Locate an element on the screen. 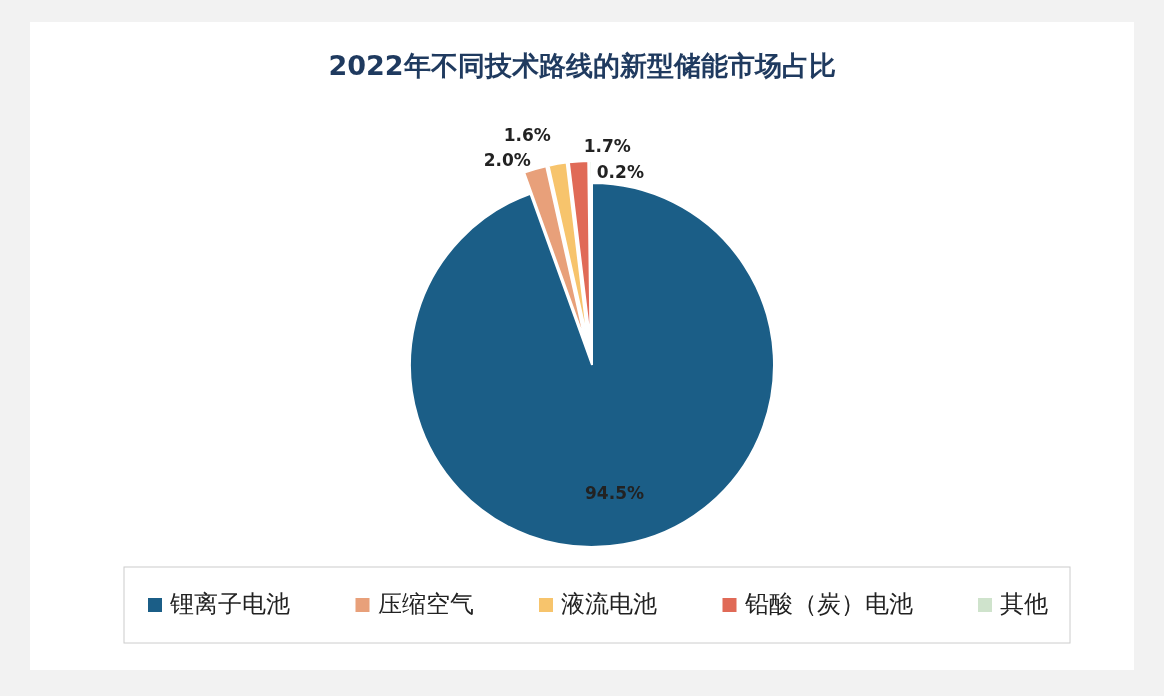  chart-title: 2022年不同技术路线的新型储能市场占比 is located at coordinates (582, 65).